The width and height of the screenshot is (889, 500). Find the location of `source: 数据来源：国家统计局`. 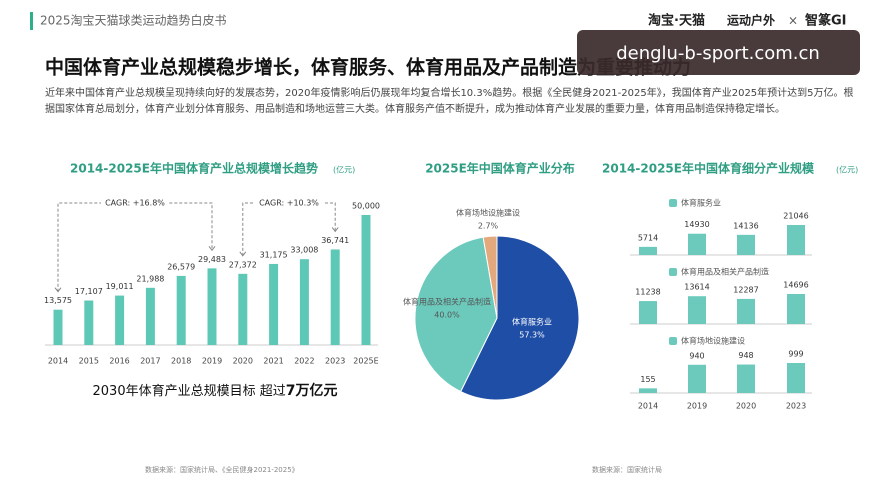

source: 数据来源：国家统计局 is located at coordinates (627, 469).